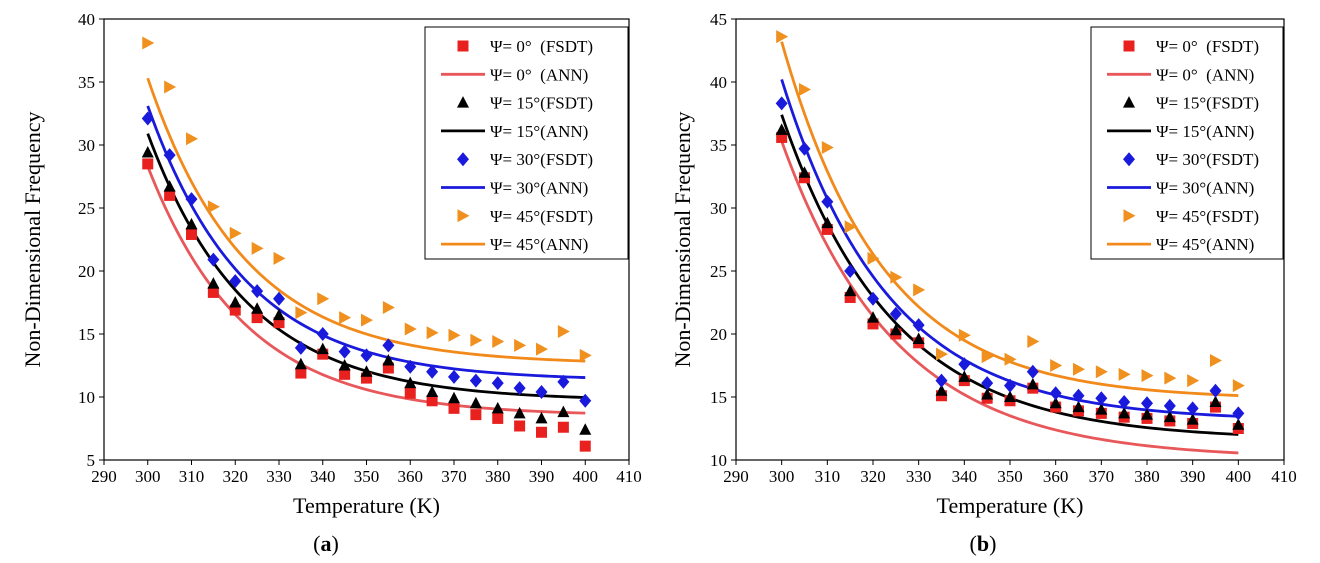 The image size is (1320, 563). I want to click on y-tick-label: 30, so click(86, 145).